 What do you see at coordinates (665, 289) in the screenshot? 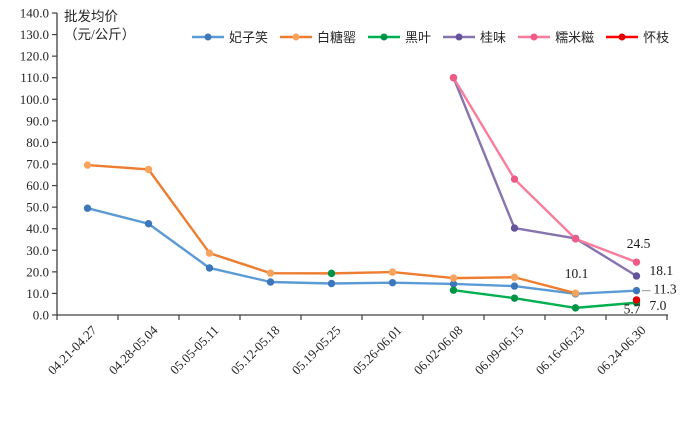
I see `value-label-feizixiao: 11.3` at bounding box center [665, 289].